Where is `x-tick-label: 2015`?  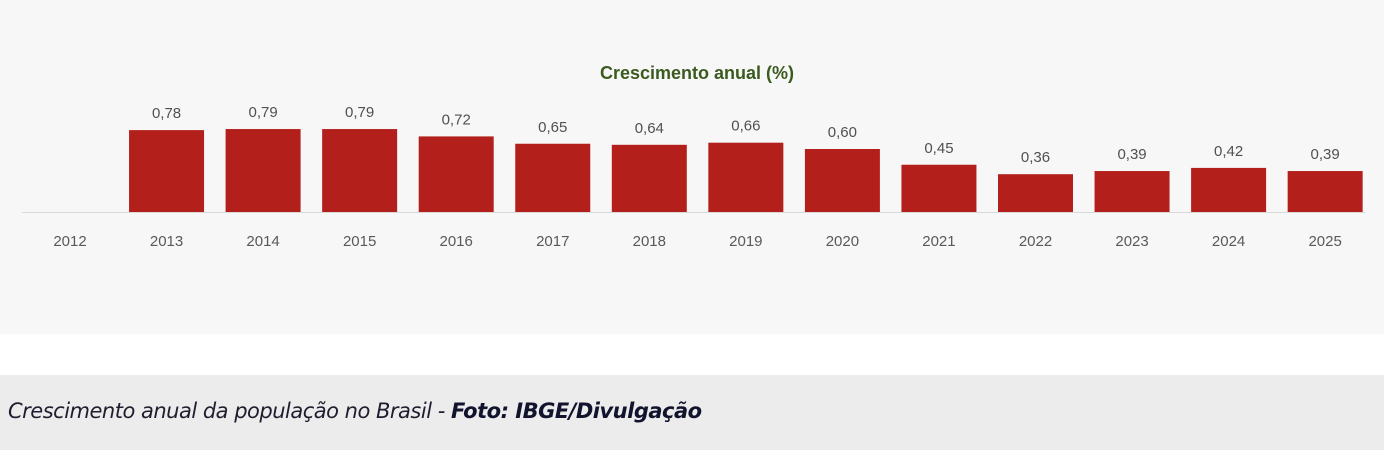 x-tick-label: 2015 is located at coordinates (359, 241).